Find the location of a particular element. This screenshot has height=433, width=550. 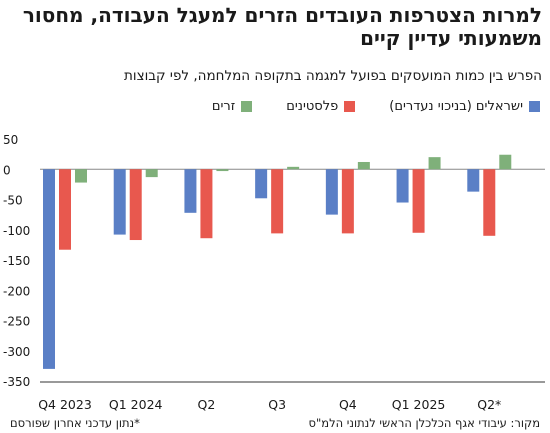

legend-swatch-israelis is located at coordinates (534, 106).